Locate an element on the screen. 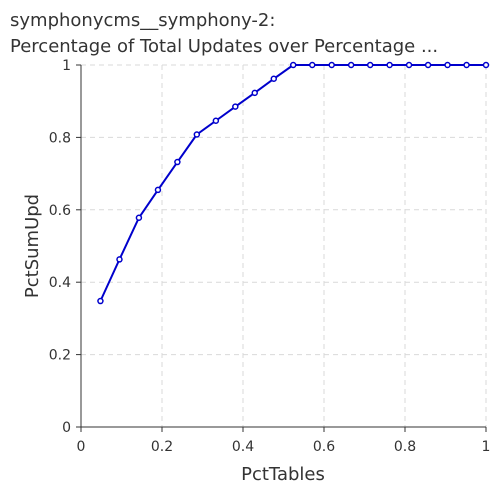 This screenshot has height=500, width=500. x-tick-label: 0 is located at coordinates (81, 447).